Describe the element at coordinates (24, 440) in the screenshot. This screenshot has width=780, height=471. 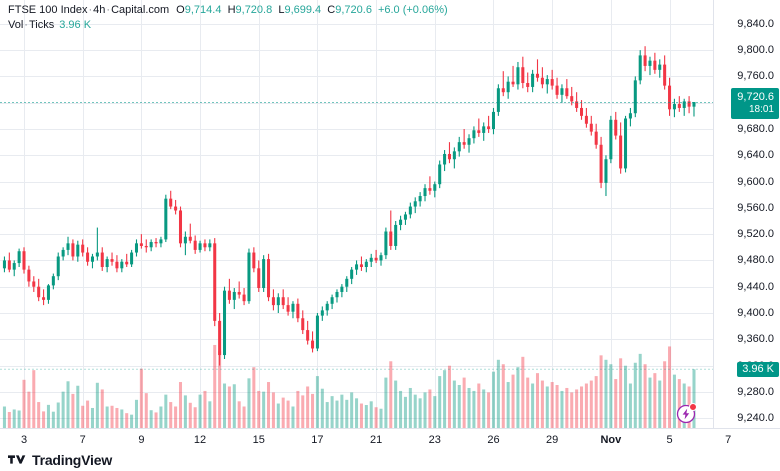
I see `time-axis-tick: 3` at that location.